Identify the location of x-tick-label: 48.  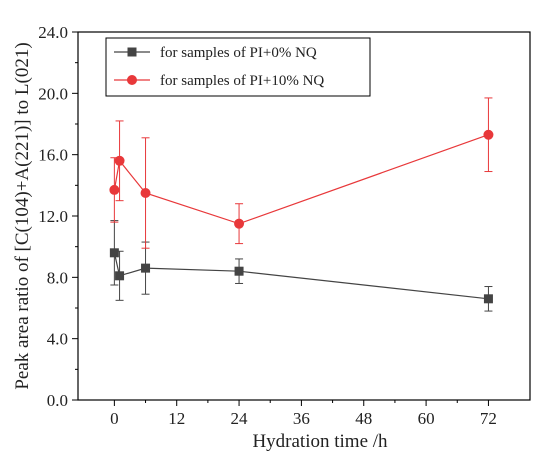
(363, 418).